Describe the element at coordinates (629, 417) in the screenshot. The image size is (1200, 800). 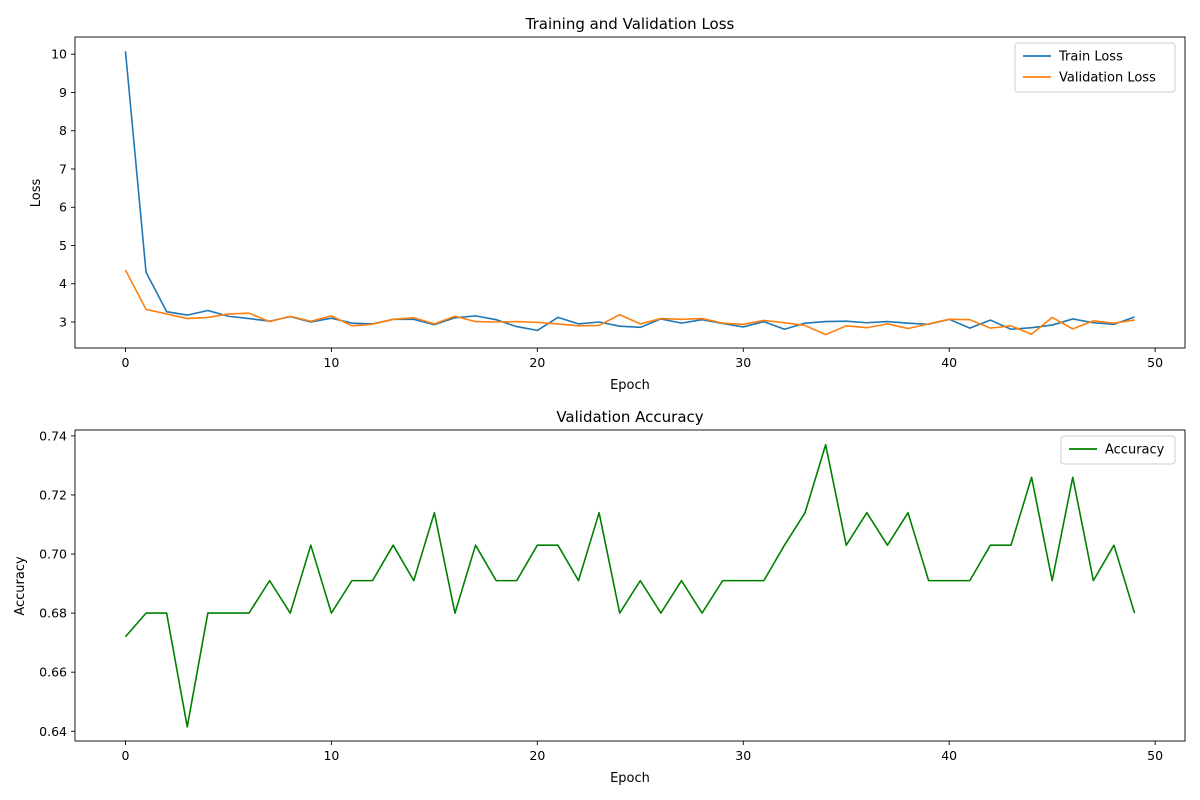
I see `accuracy-chart-title: Validation Accuracy` at that location.